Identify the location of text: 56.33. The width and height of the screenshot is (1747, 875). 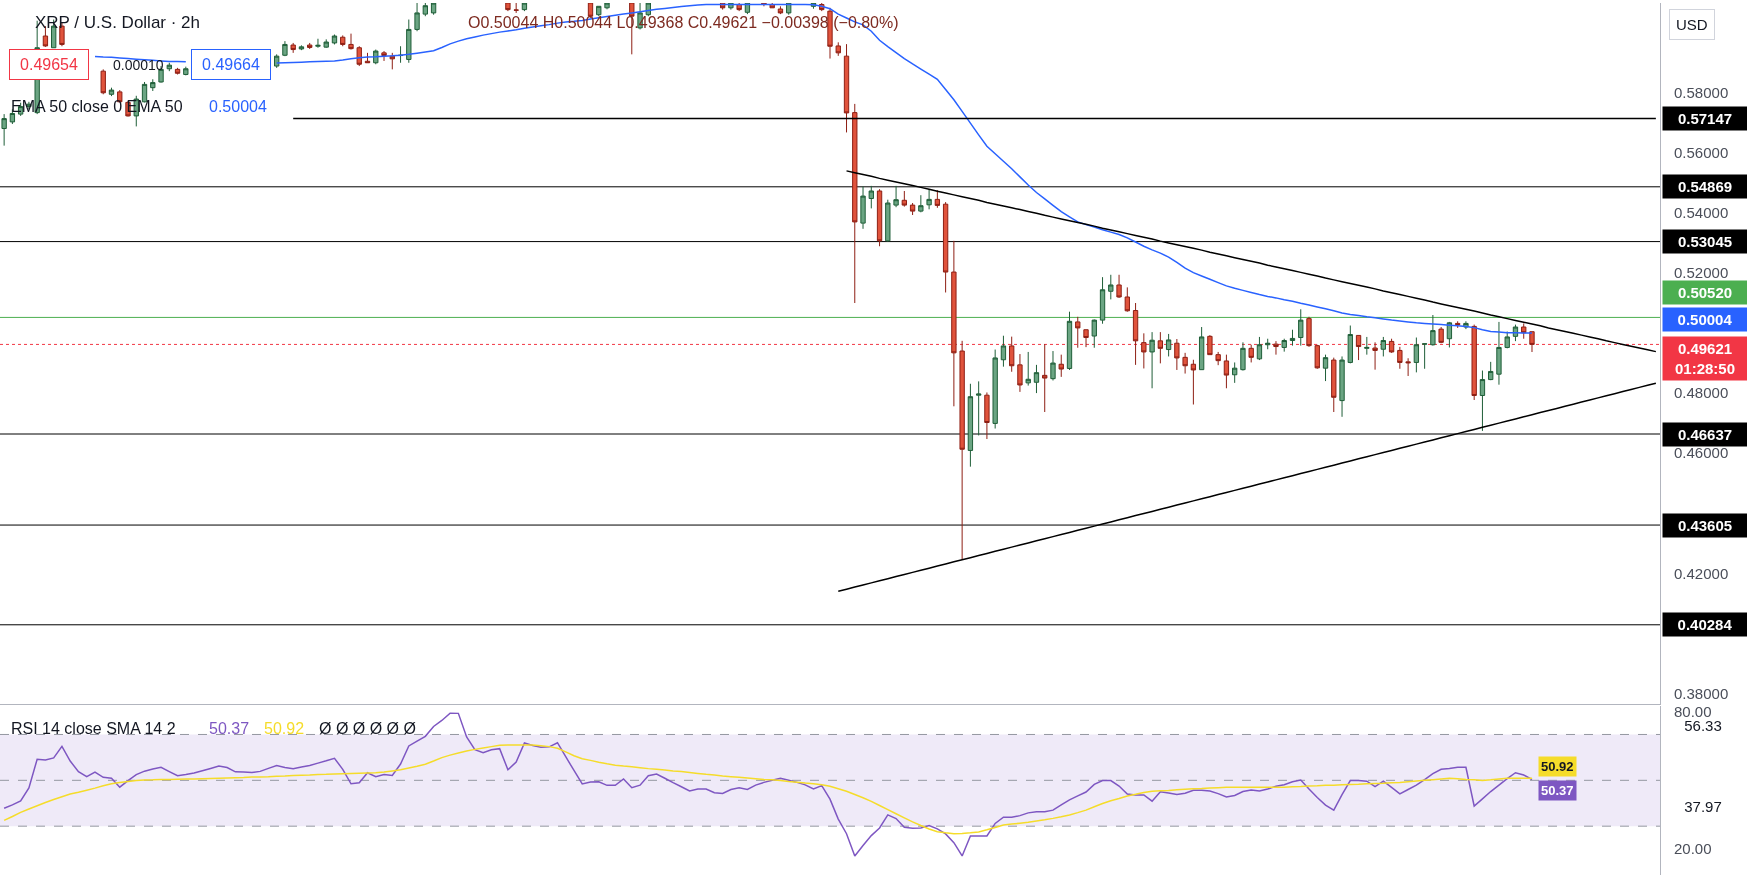
(1703, 725).